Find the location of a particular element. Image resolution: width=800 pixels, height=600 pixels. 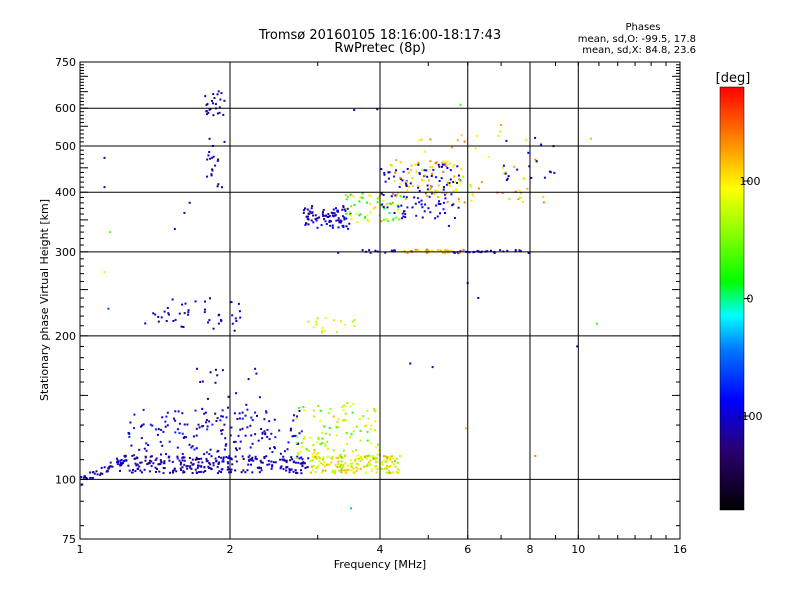

y-tick-label: 600 is located at coordinates (65, 108).